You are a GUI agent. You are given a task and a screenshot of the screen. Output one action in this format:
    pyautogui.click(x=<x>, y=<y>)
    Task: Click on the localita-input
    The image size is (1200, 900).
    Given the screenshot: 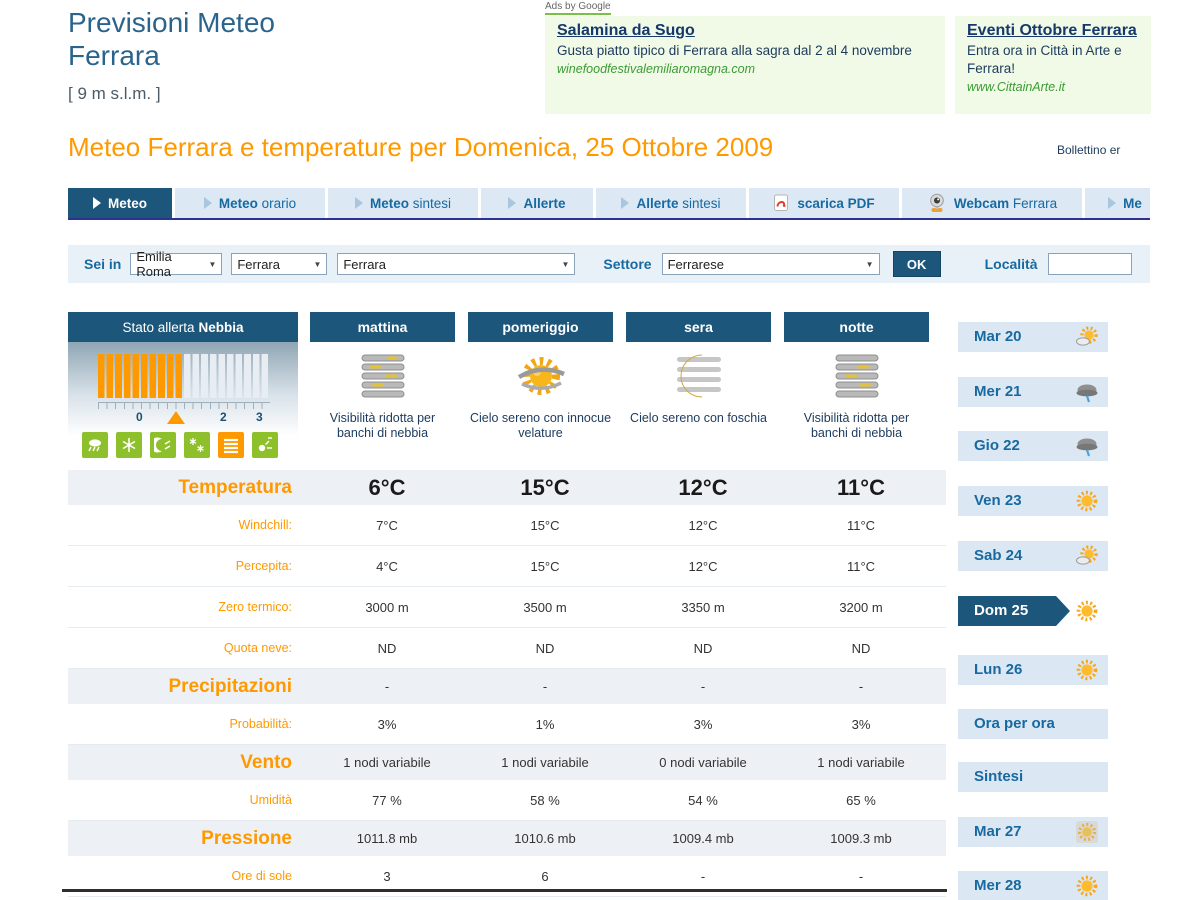 What is the action you would take?
    pyautogui.click(x=1089, y=264)
    